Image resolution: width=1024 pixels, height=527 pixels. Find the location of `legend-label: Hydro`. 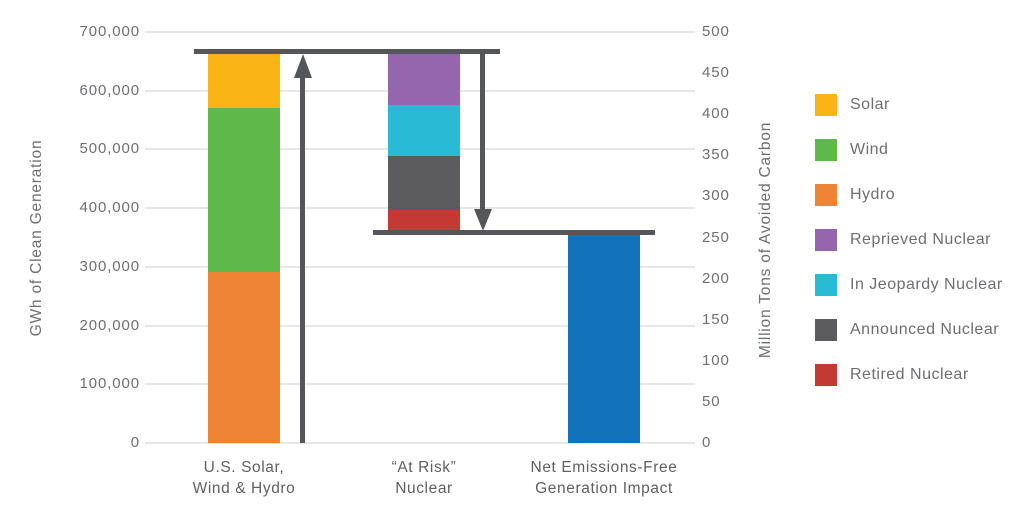

legend-label: Hydro is located at coordinates (873, 194).